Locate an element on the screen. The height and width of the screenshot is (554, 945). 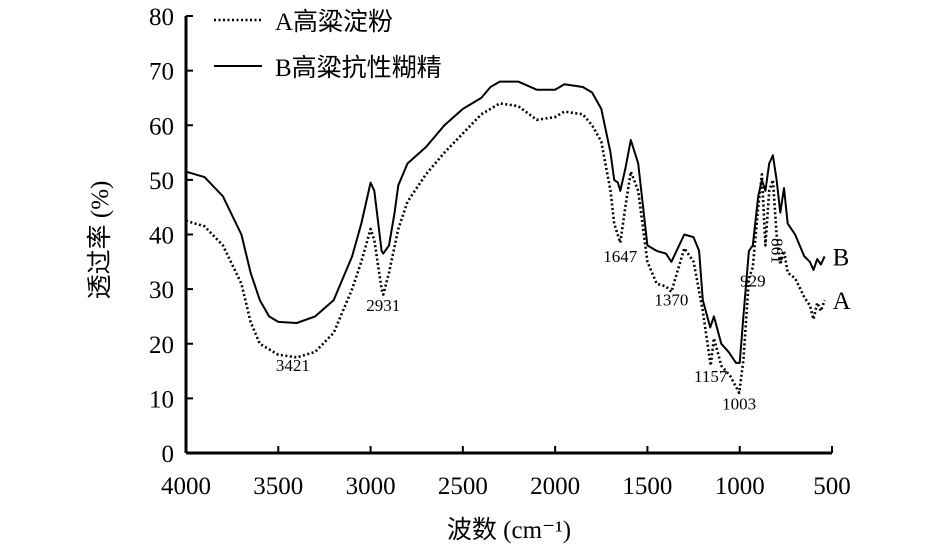
peak-label: 1003 is located at coordinates (739, 403).